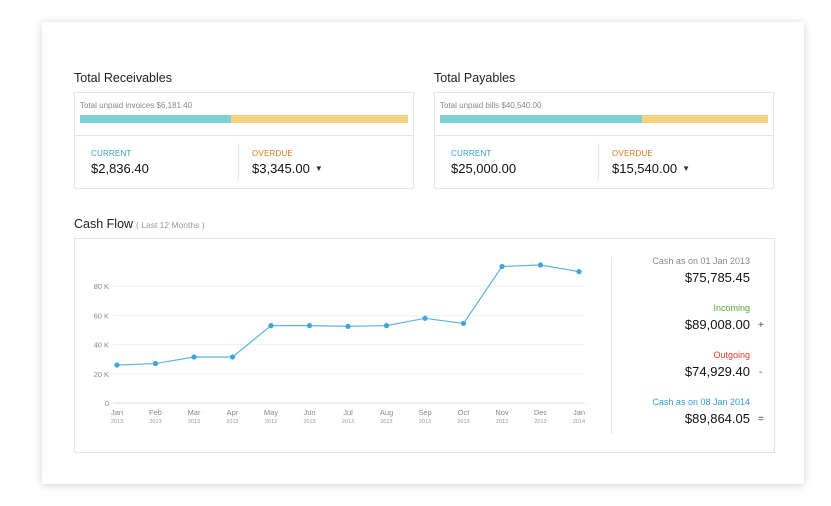 The height and width of the screenshot is (506, 831). I want to click on incoming-label: Incoming, so click(731, 308).